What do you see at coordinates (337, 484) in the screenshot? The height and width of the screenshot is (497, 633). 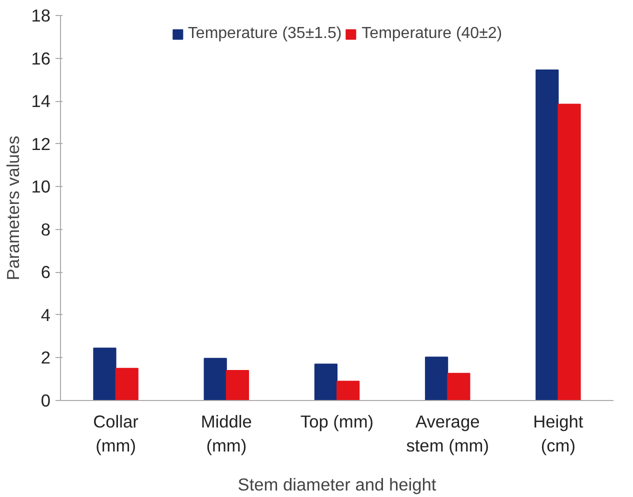 I see `x-axis-title: Stem diameter and height` at bounding box center [337, 484].